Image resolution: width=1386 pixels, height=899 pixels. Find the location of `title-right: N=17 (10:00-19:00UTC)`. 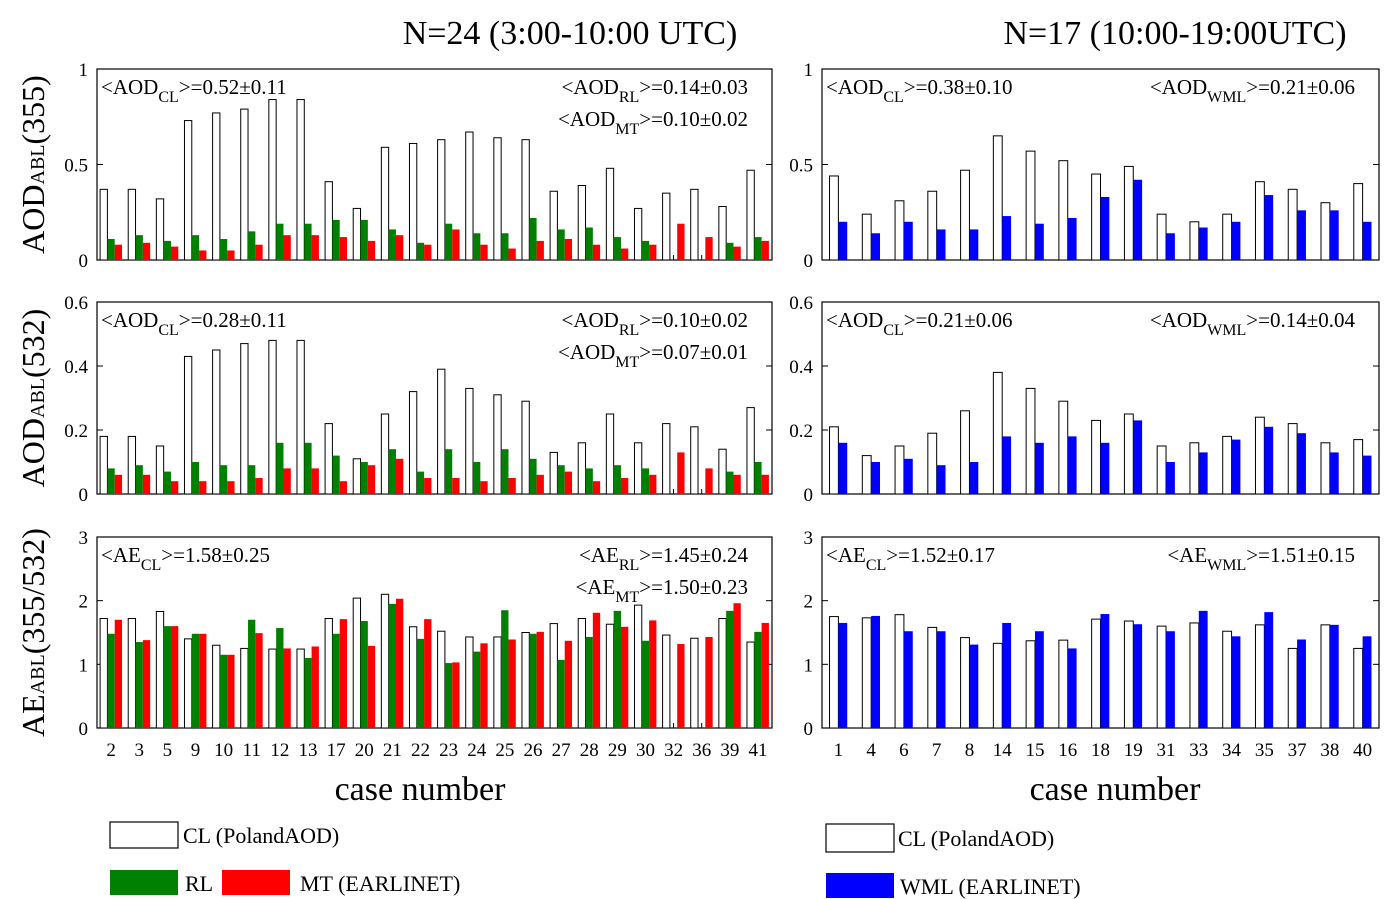

title-right: N=17 (10:00-19:00UTC) is located at coordinates (1174, 33).